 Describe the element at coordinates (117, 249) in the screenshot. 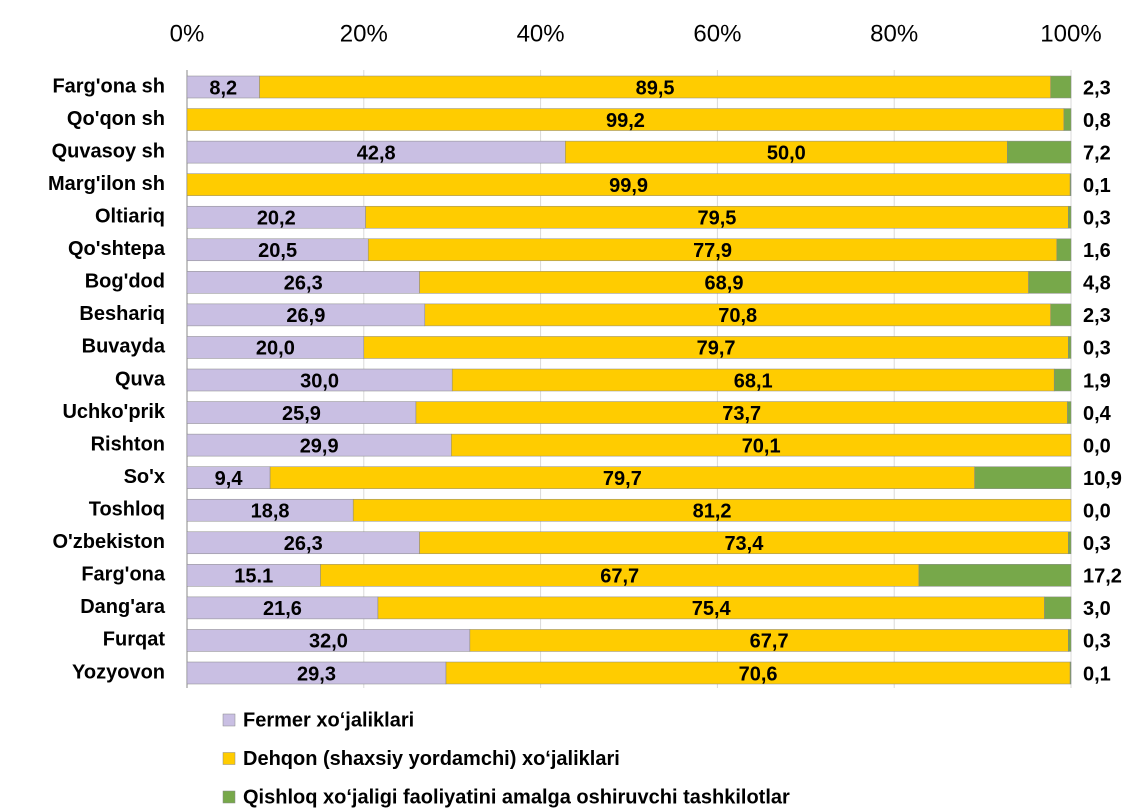

I see `y-tick-label: Qo'shtepa` at that location.